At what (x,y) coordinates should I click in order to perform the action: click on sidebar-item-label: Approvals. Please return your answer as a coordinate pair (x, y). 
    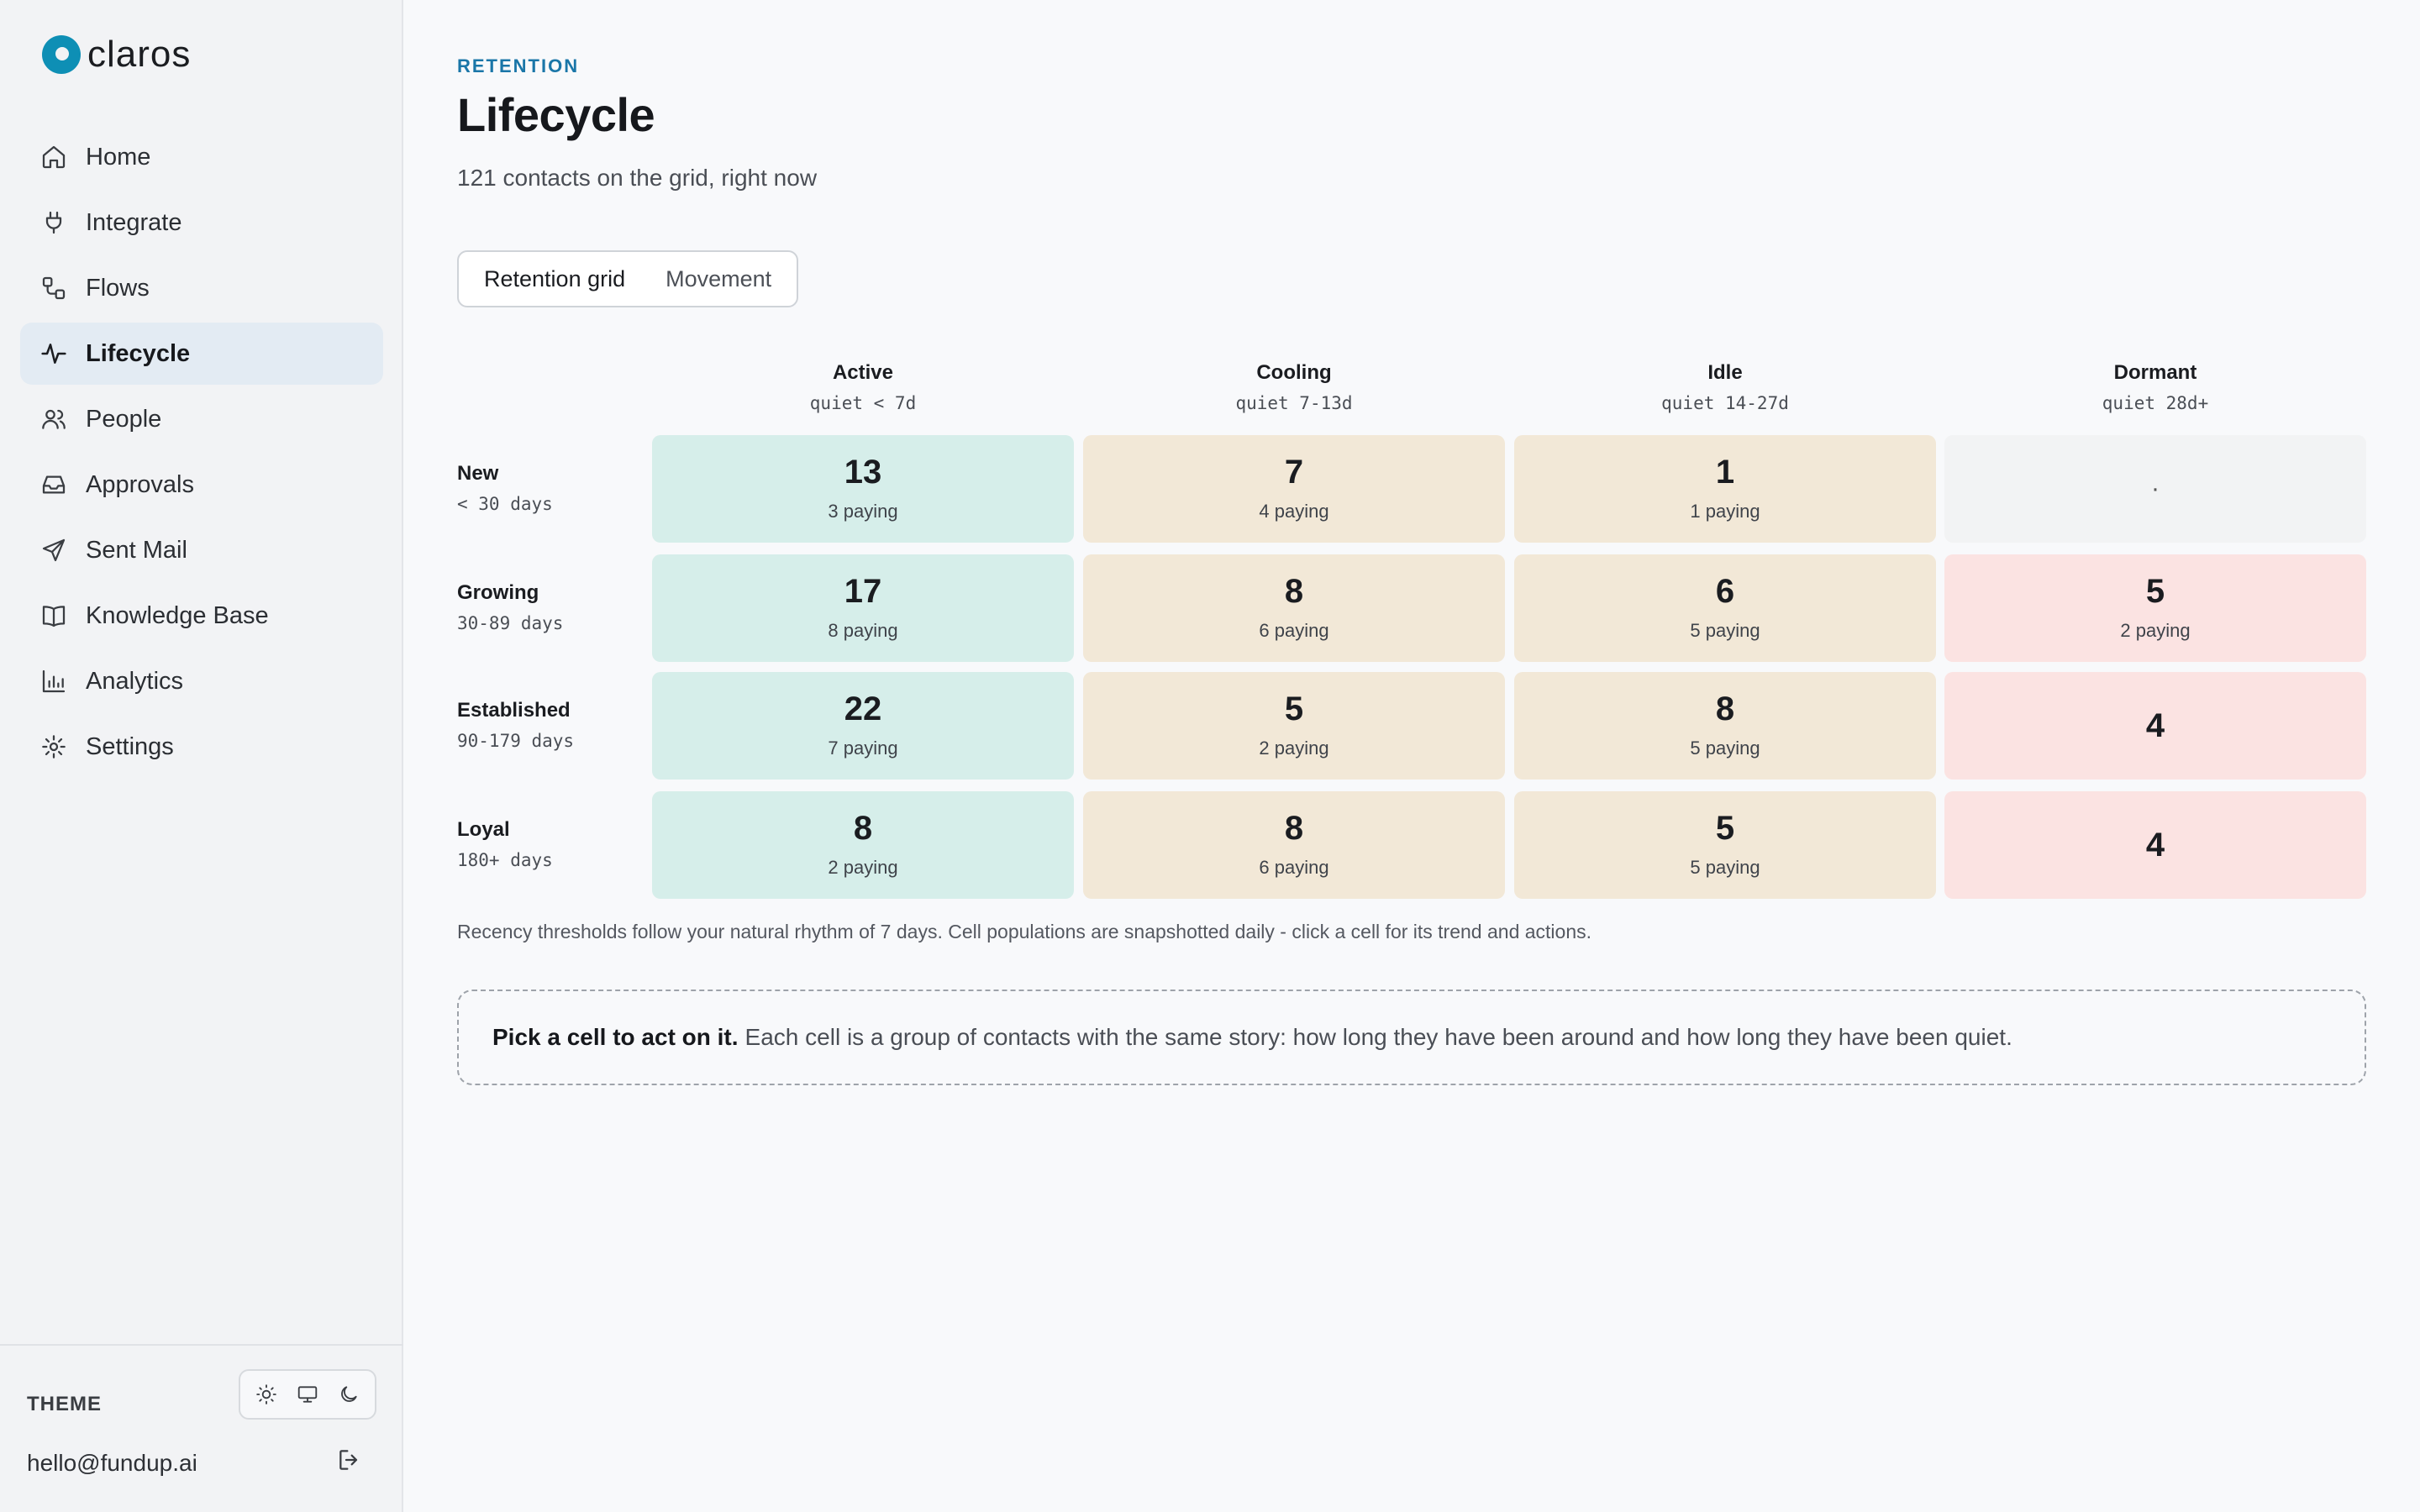
    Looking at the image, I should click on (140, 484).